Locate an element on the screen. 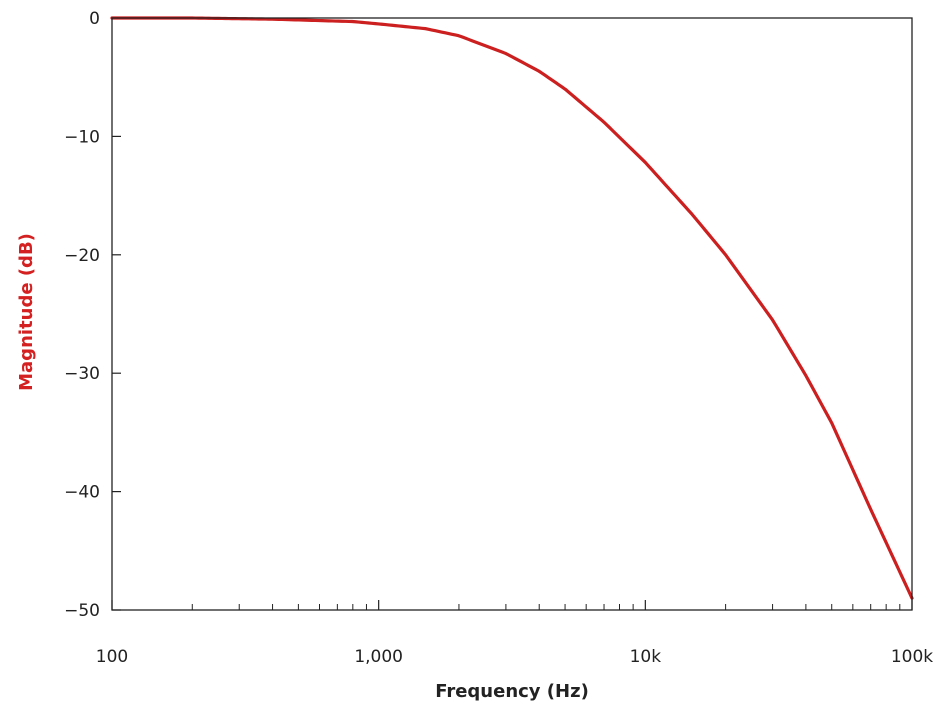 Image resolution: width=943 pixels, height=705 pixels. x-tick-label: 100k is located at coordinates (912, 657).